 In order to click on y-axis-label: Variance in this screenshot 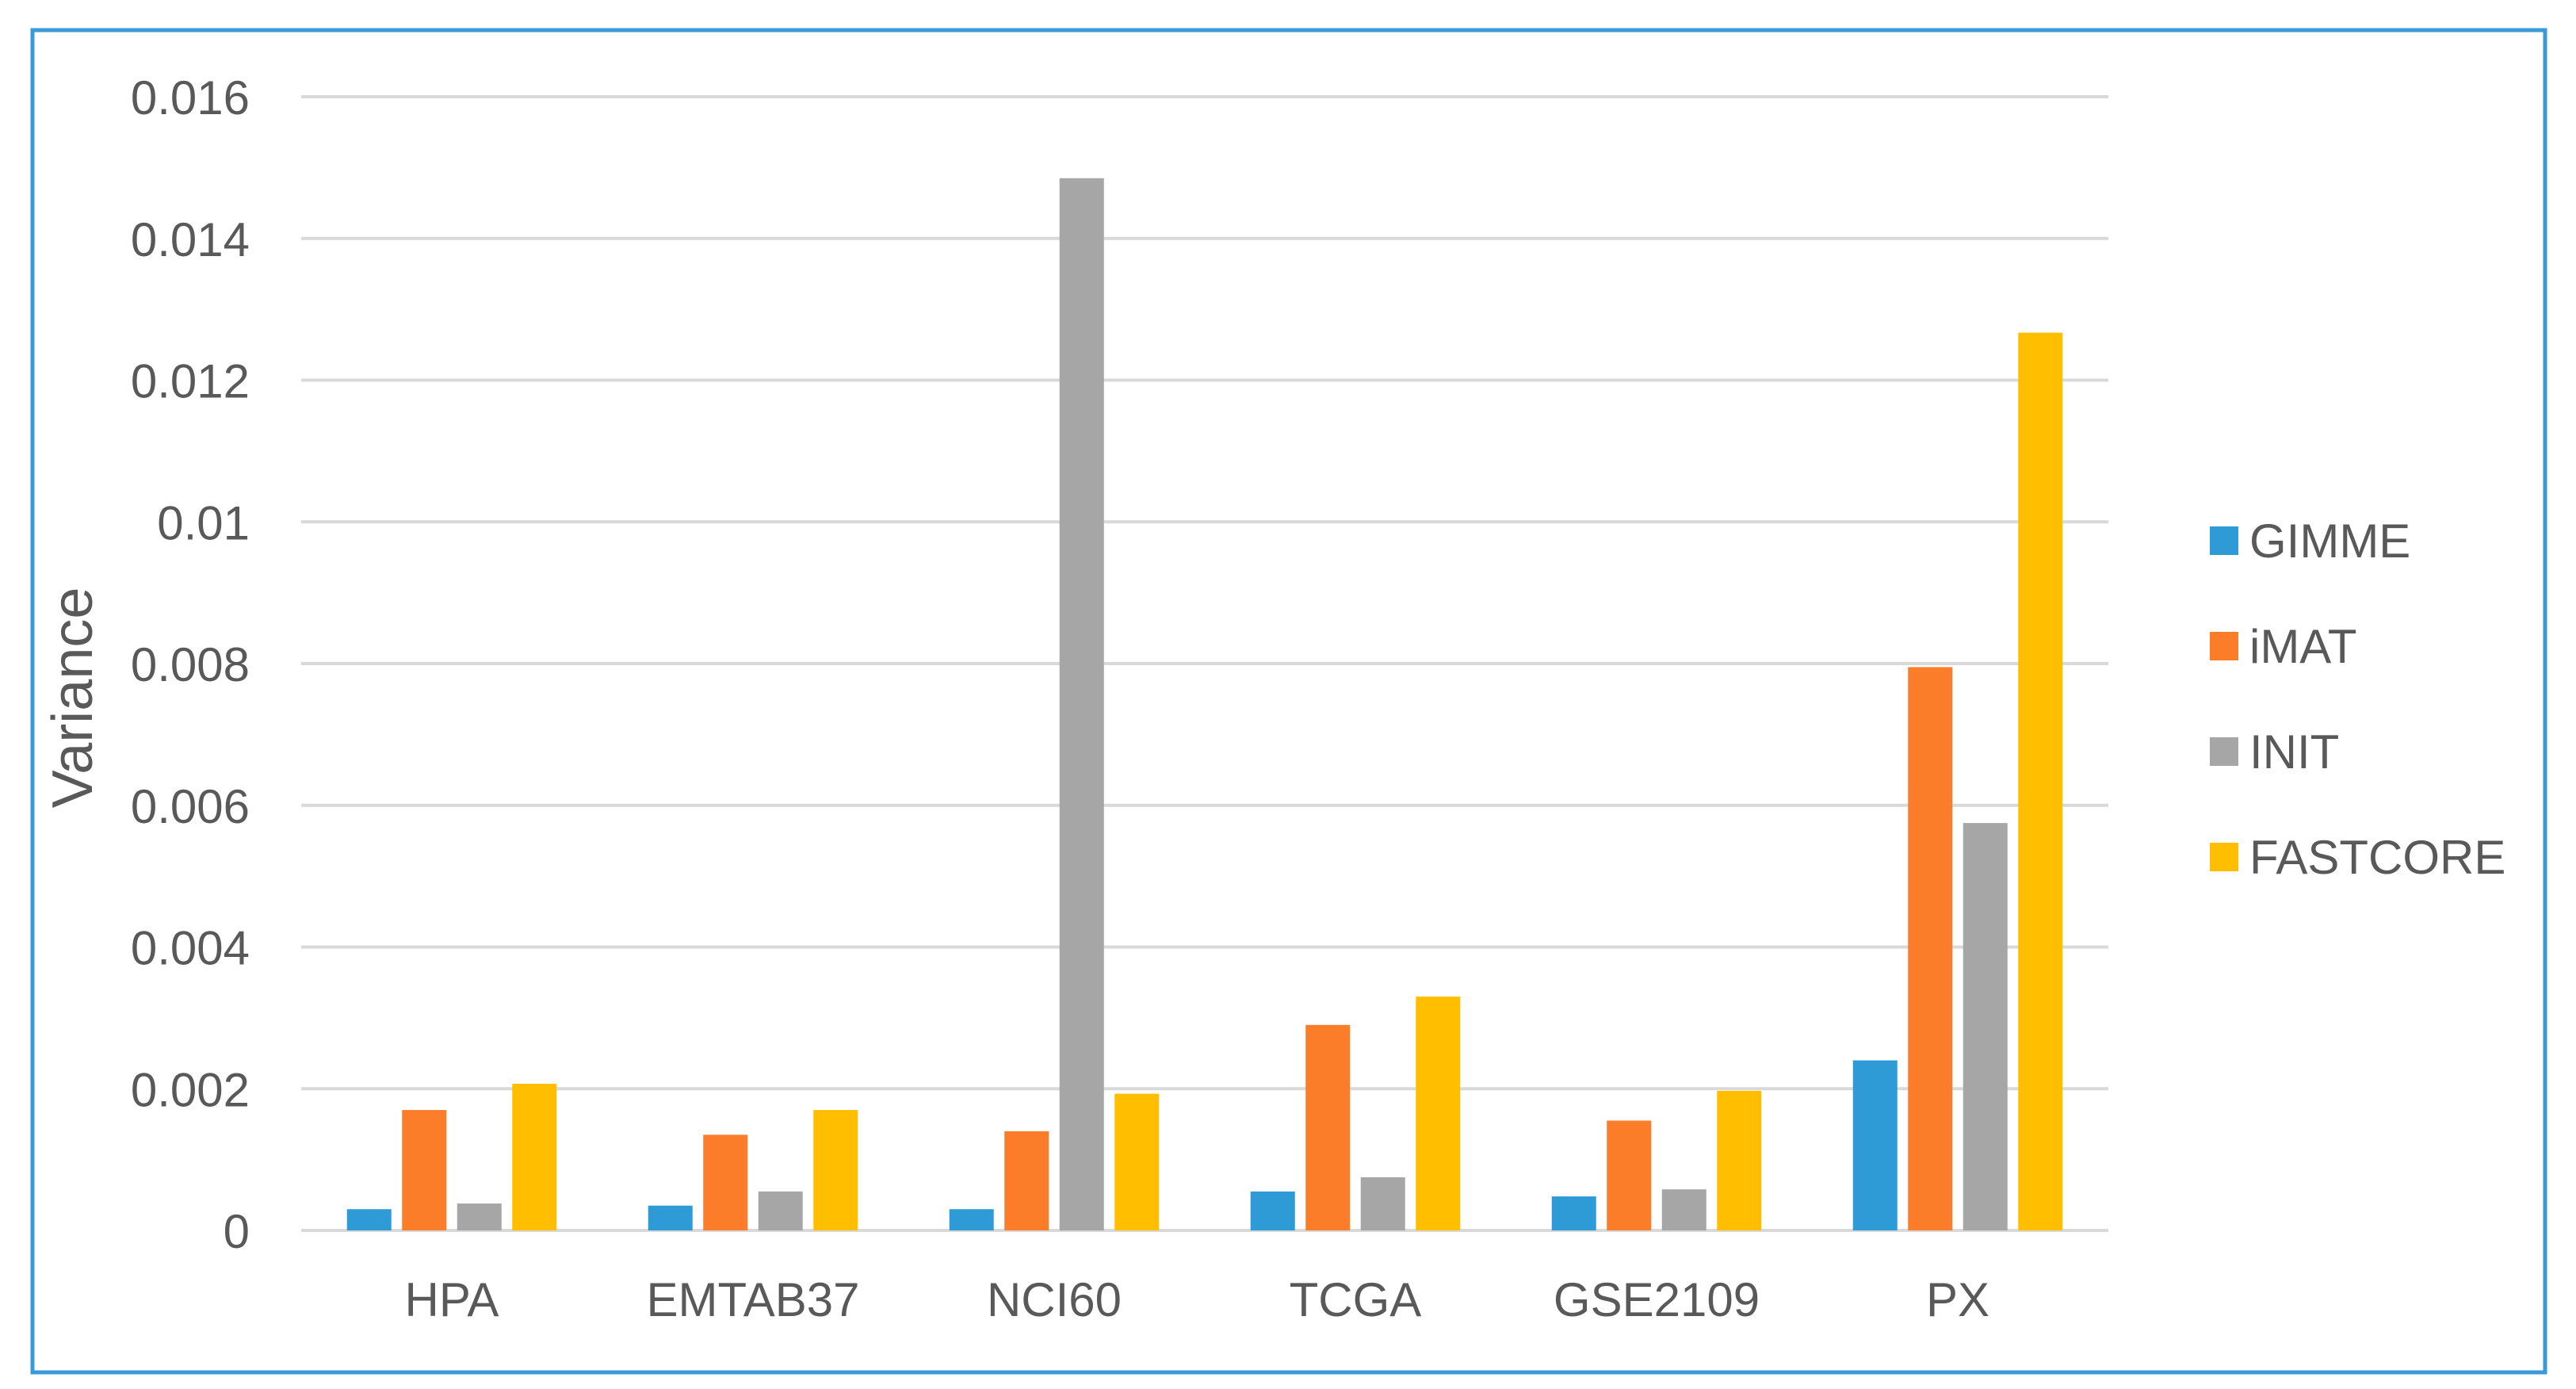, I will do `click(73, 698)`.